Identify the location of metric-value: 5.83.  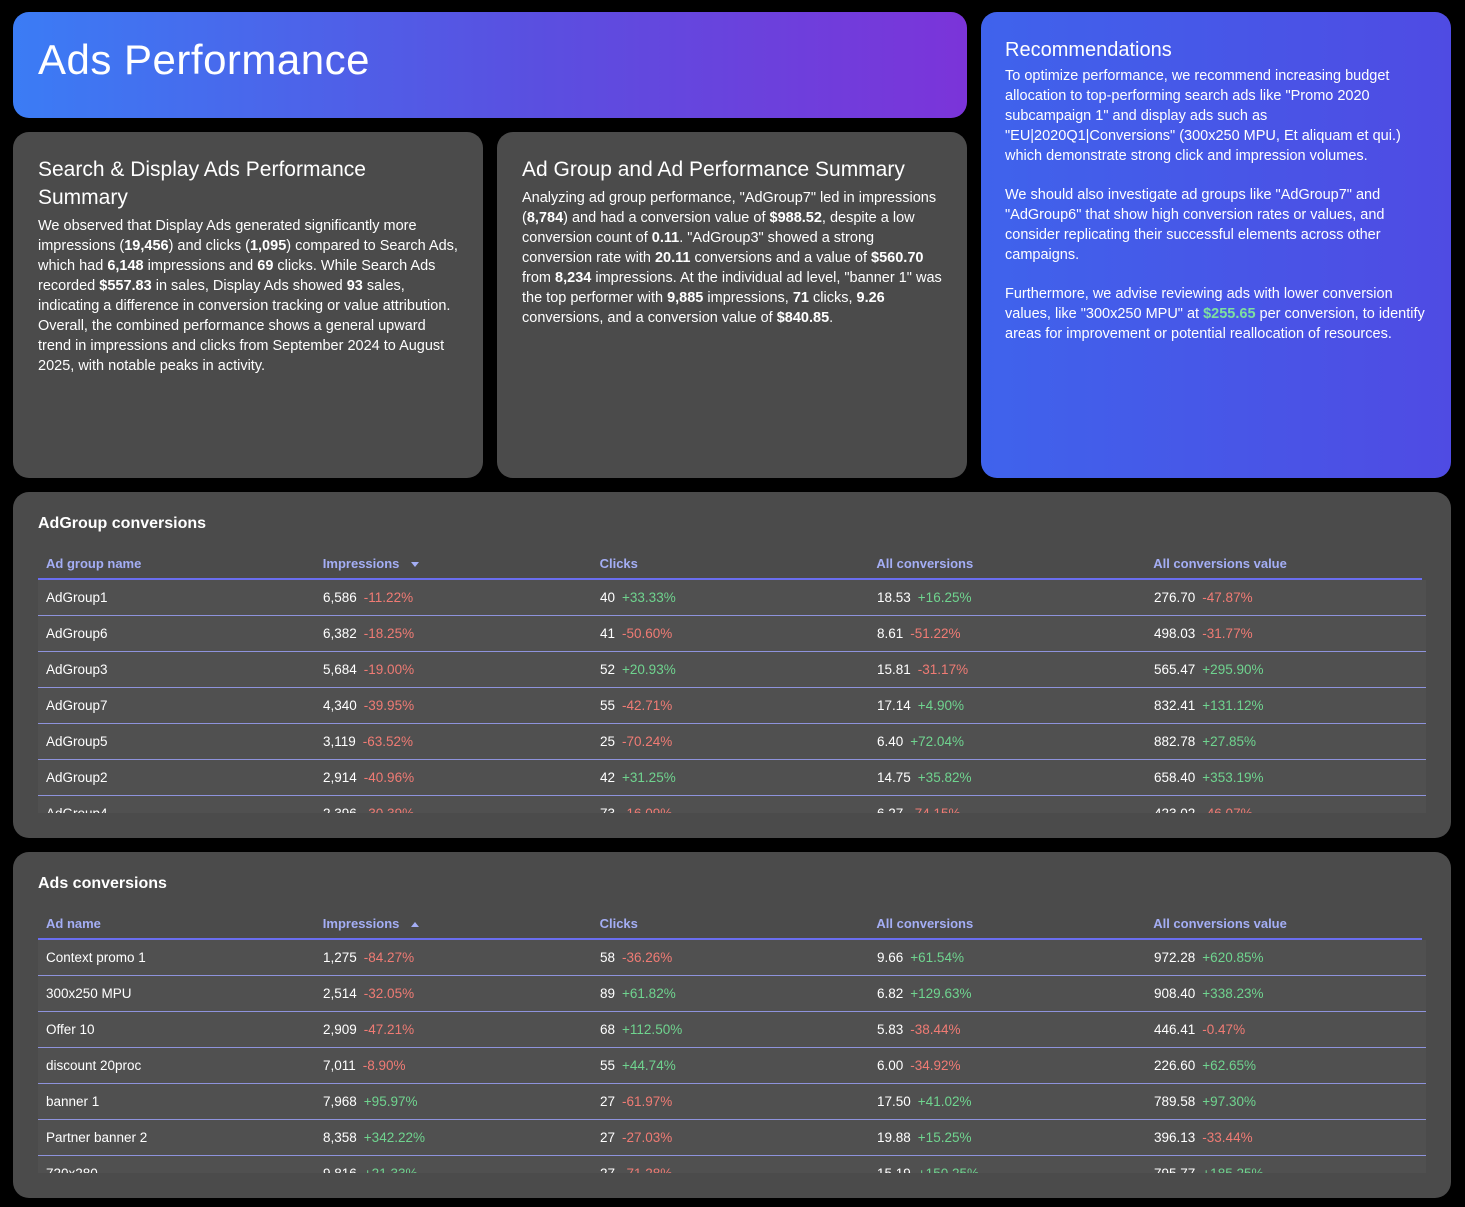
(890, 1029).